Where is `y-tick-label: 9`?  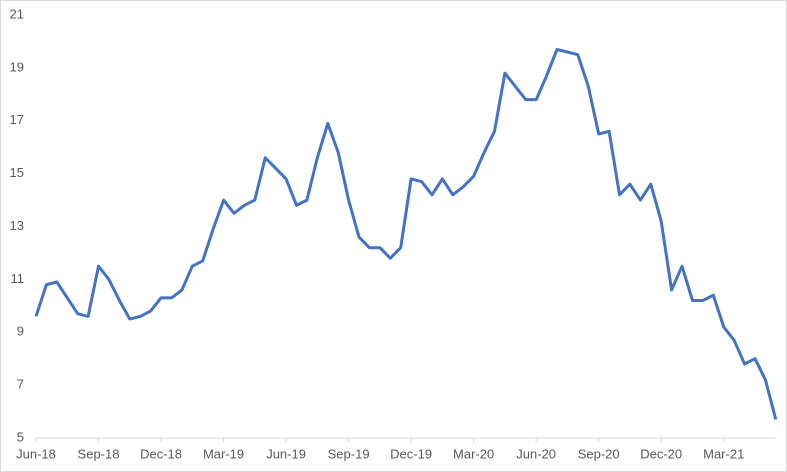
y-tick-label: 9 is located at coordinates (20, 331).